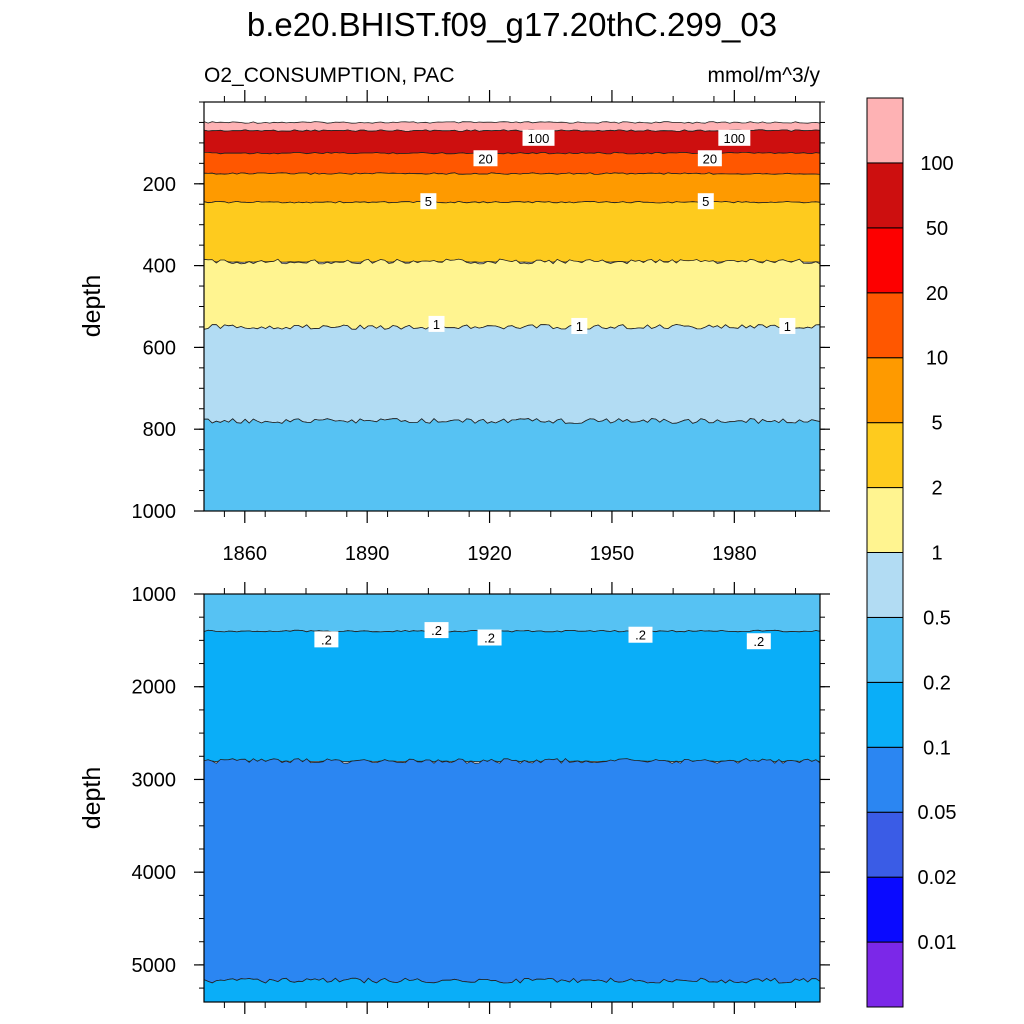 This screenshot has width=1024, height=1024. I want to click on colorbar-label: 100, so click(936, 164).